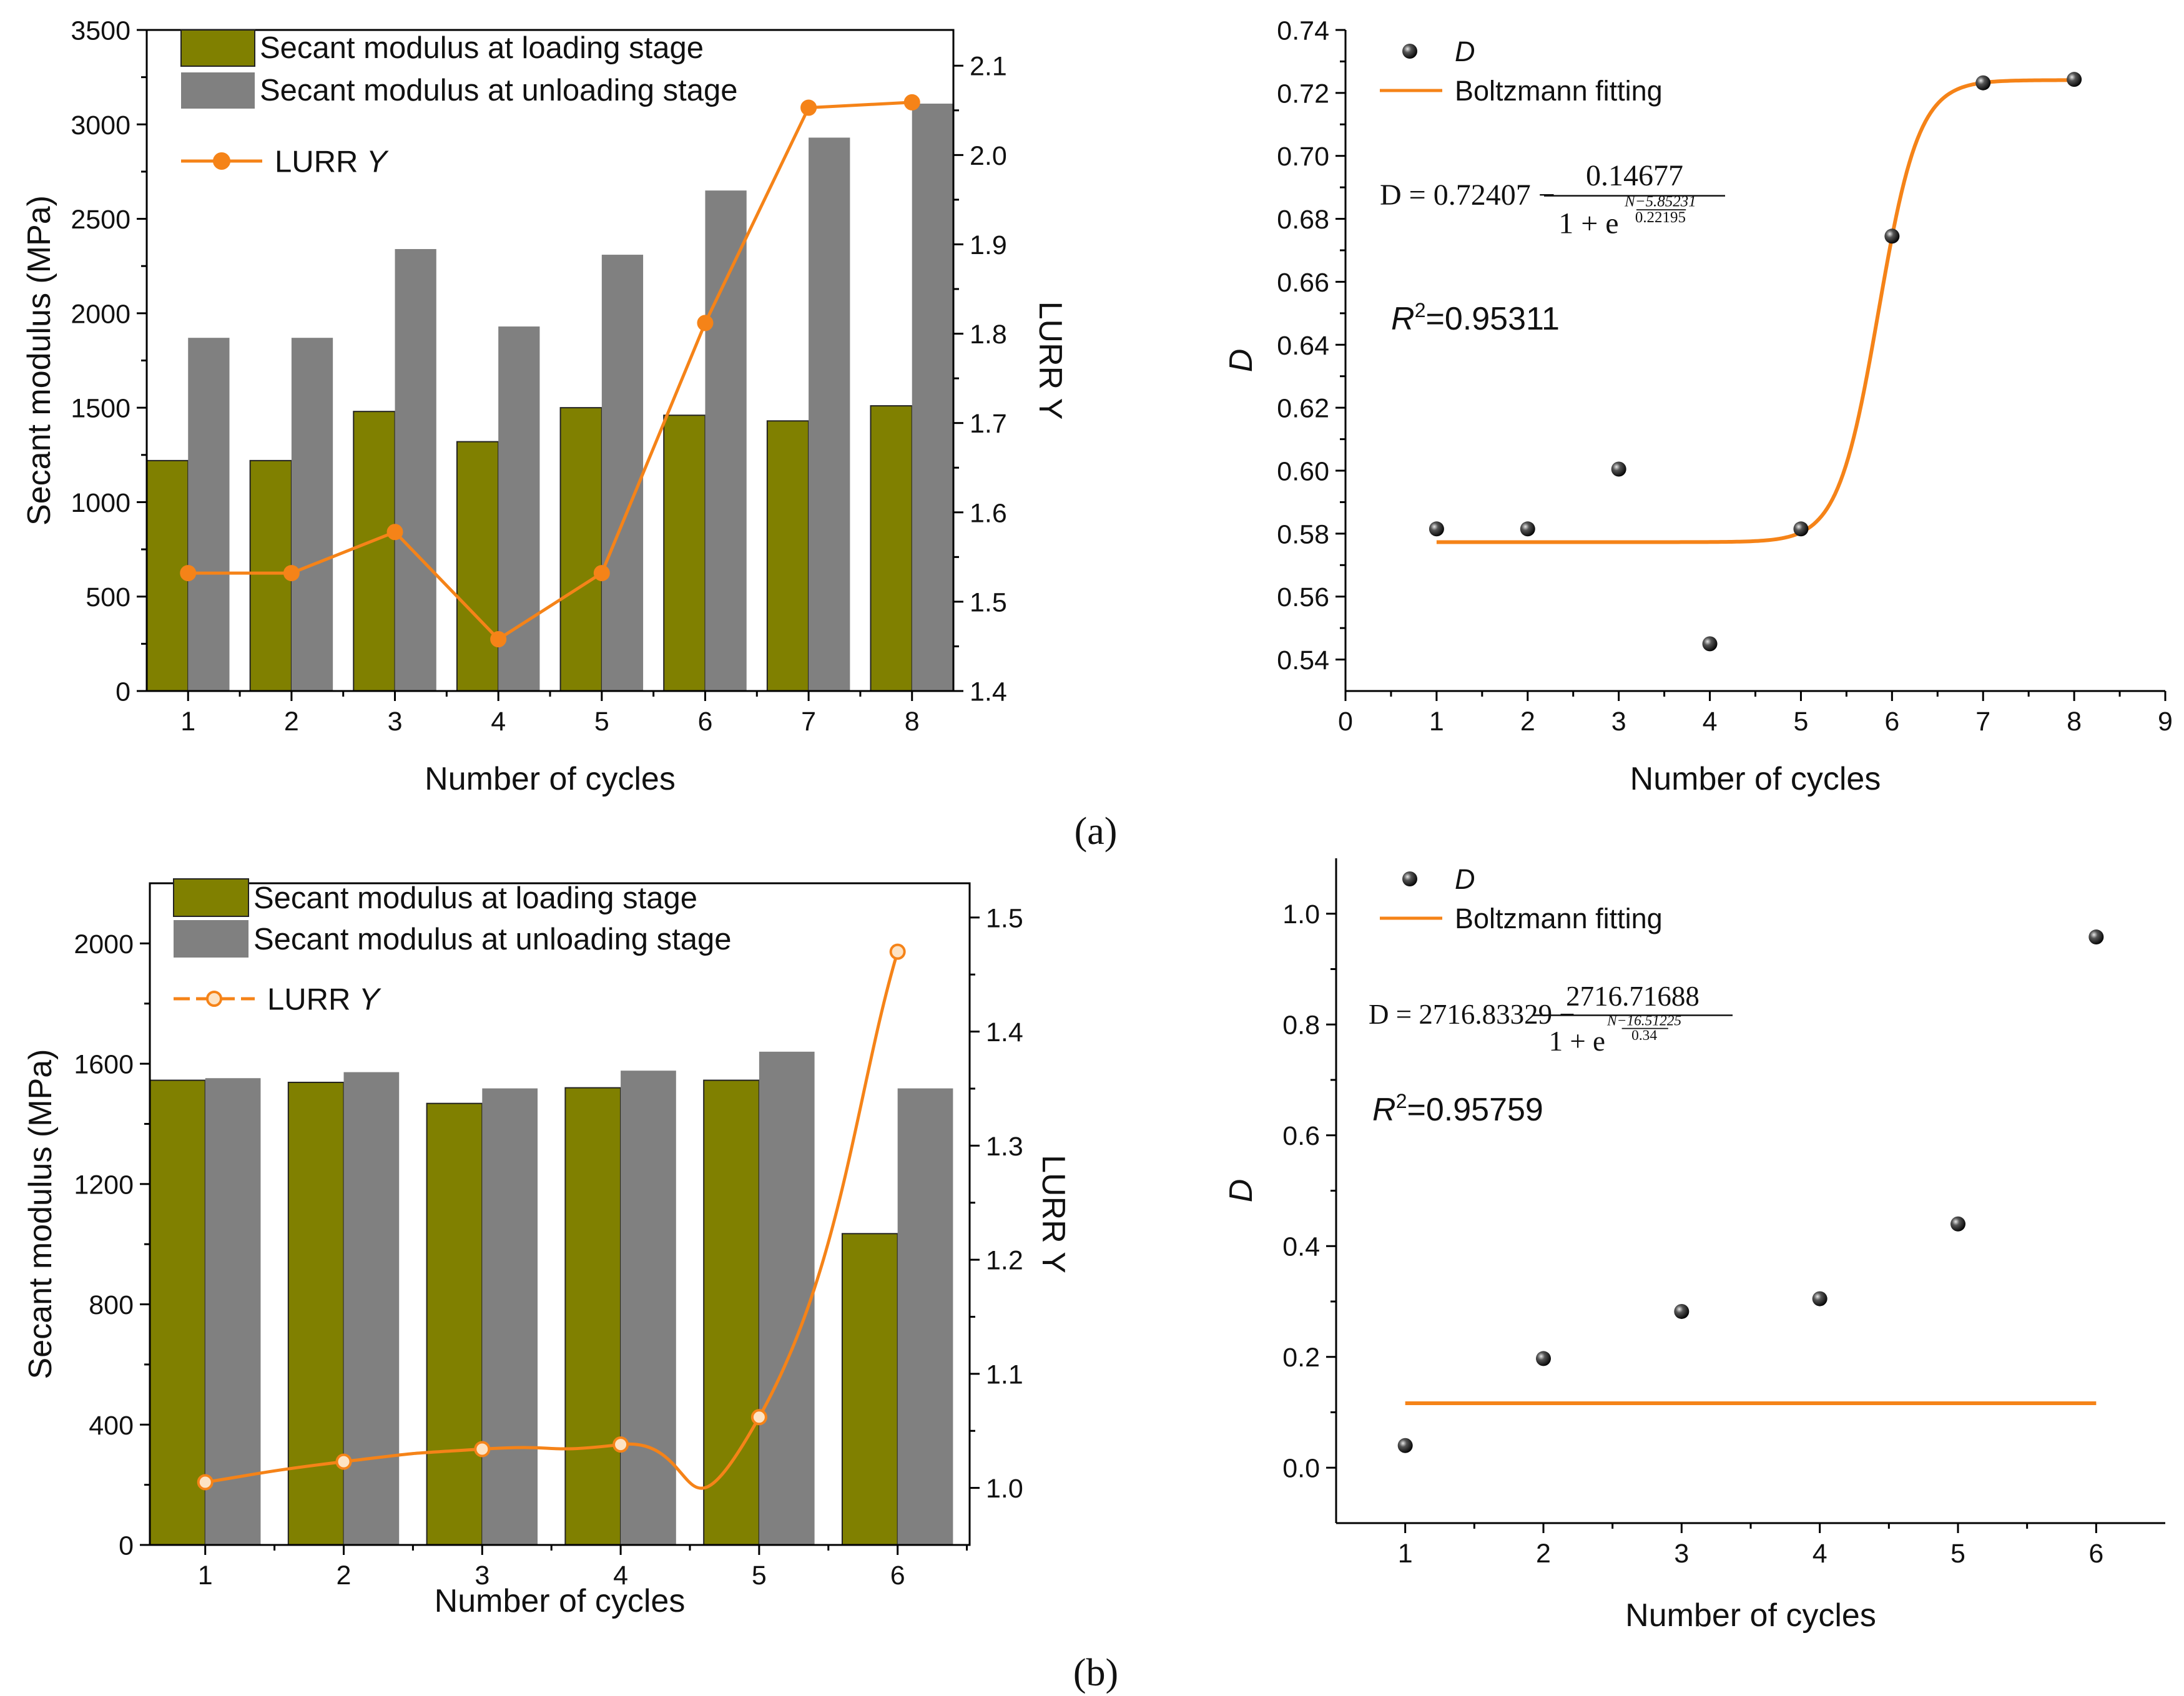  Describe the element at coordinates (1303, 220) in the screenshot. I see `y-tick-label: 0.68` at that location.